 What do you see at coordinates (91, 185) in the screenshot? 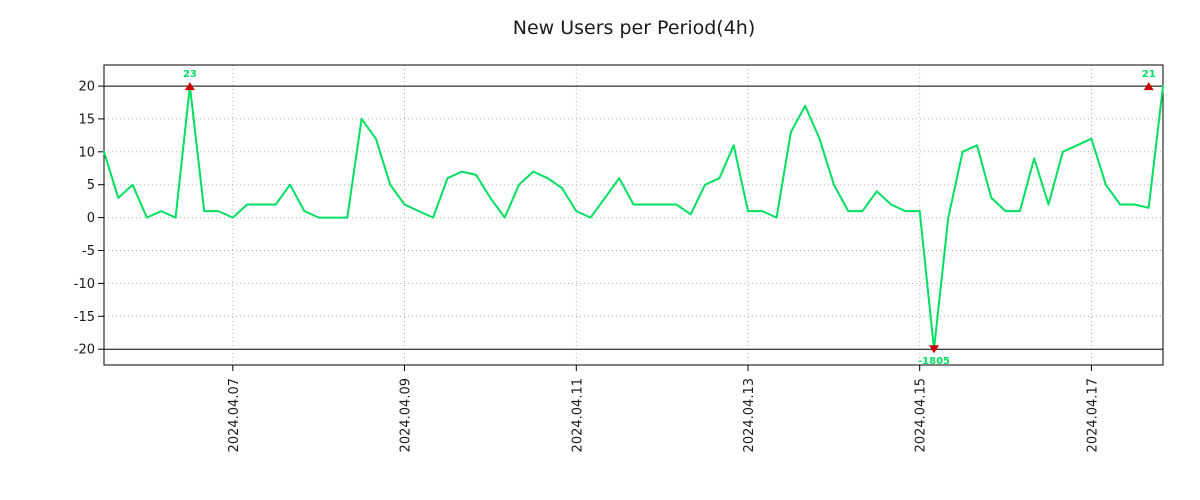
I see `y-tick-label: 5` at bounding box center [91, 185].